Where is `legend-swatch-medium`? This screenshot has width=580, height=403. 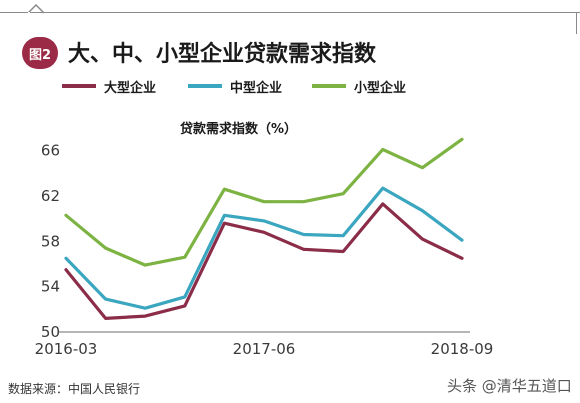 legend-swatch-medium is located at coordinates (205, 86).